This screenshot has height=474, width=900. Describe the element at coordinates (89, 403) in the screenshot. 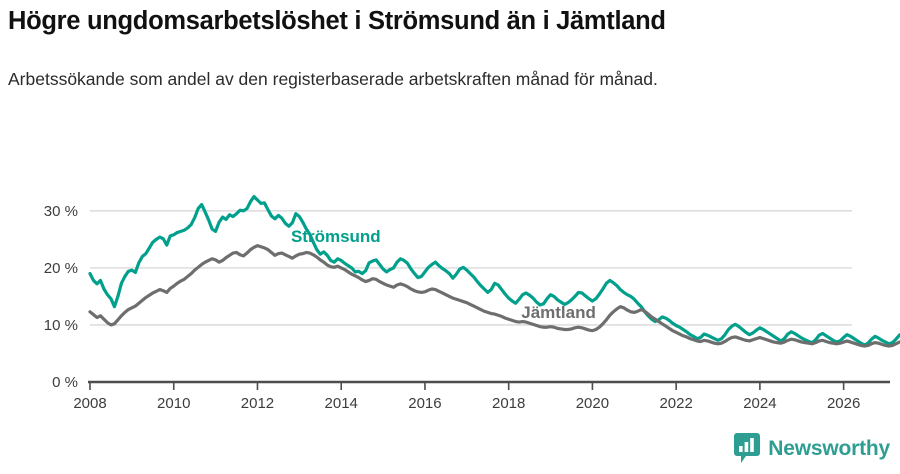

I see `x-axis-tick-label: 2008` at that location.